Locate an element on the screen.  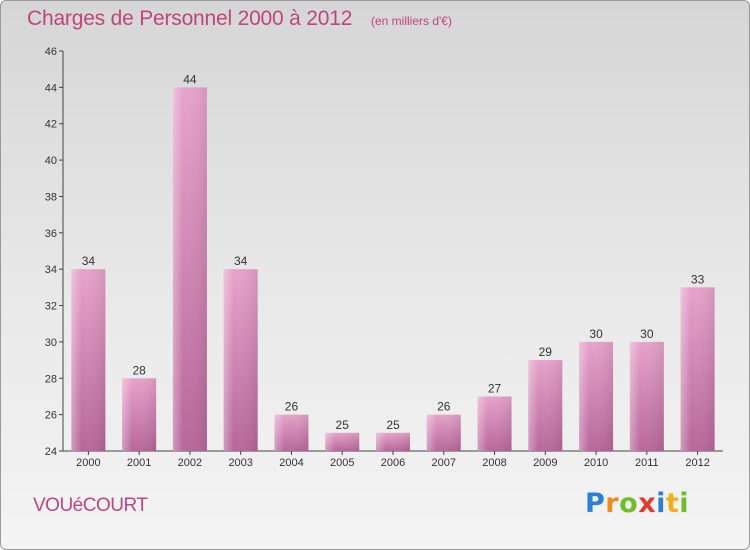
x-tick-label: 2000 is located at coordinates (88, 463).